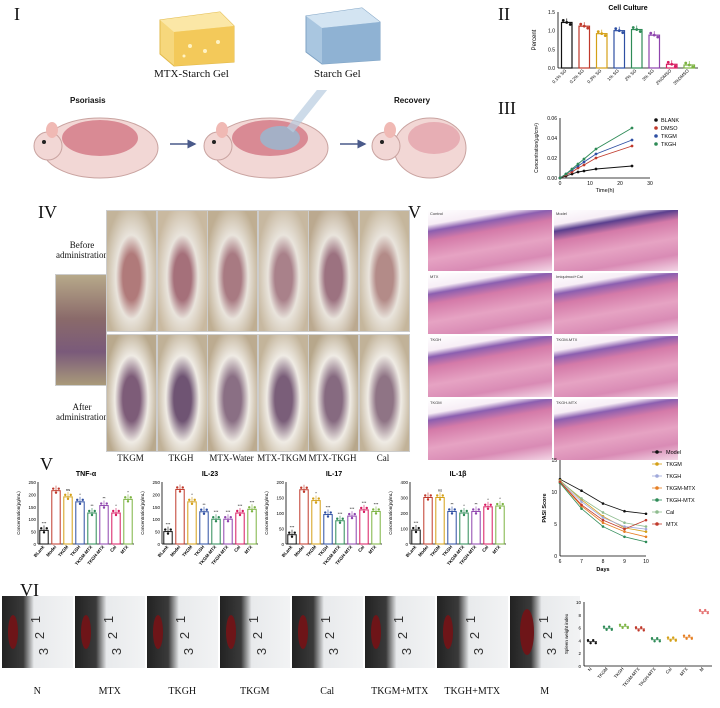  Describe the element at coordinates (579, 628) in the screenshot. I see `y-tick-label: 6` at that location.